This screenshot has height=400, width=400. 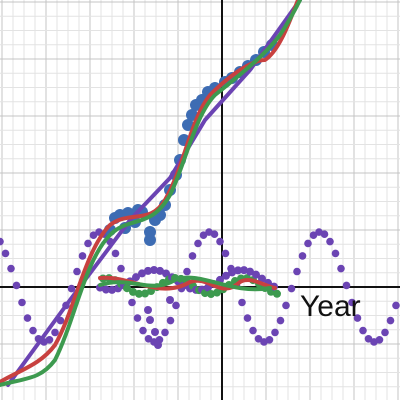 What do you see at coordinates (185, 283) in the screenshot?
I see `green-residual` at bounding box center [185, 283].